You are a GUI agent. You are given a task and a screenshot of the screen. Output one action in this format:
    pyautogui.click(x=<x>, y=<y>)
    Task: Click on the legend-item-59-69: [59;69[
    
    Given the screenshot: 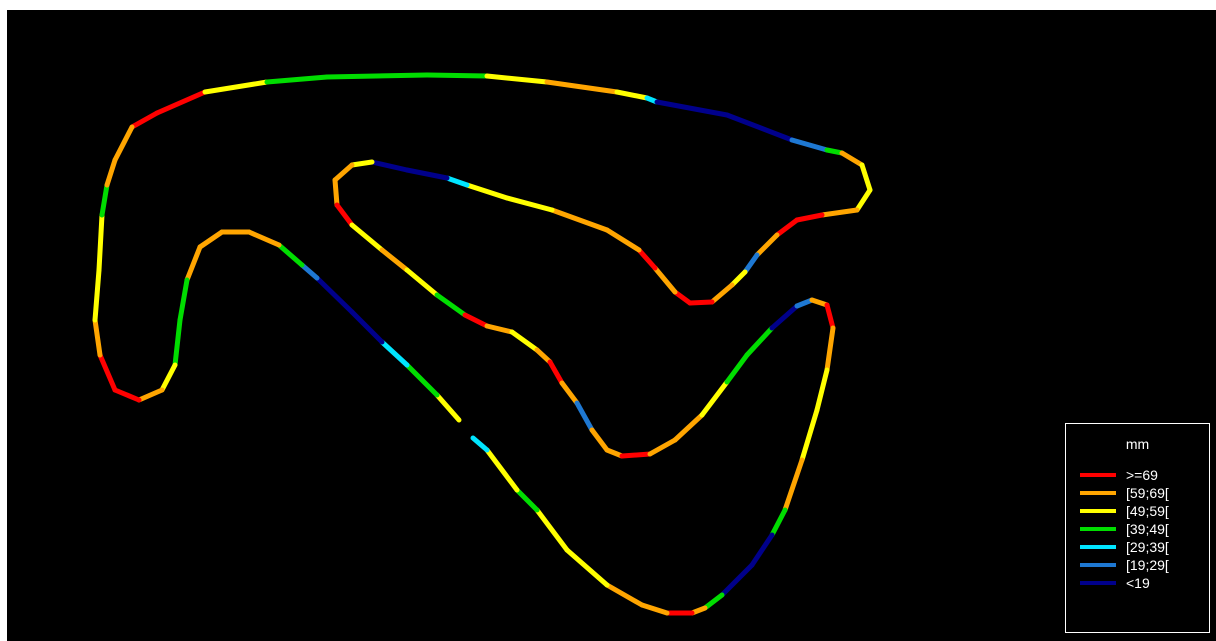 What is the action you would take?
    pyautogui.click(x=1142, y=493)
    